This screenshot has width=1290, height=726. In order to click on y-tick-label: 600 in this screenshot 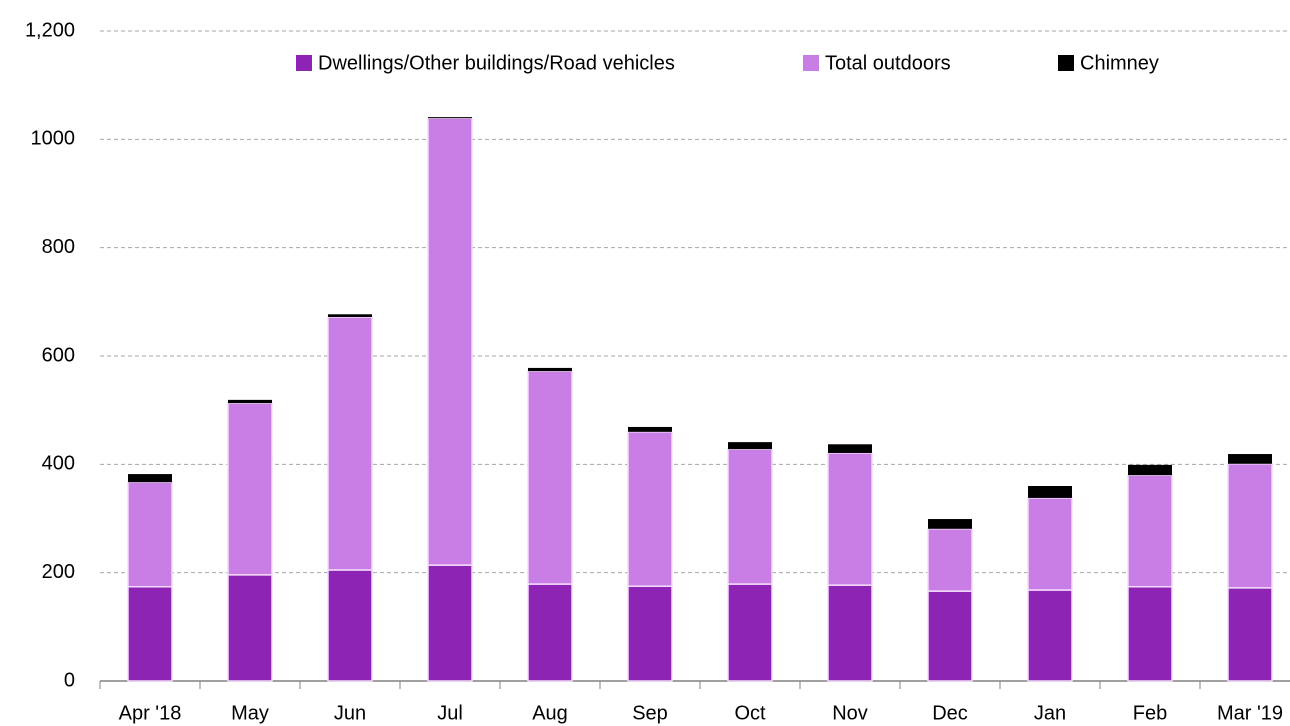, I will do `click(58, 355)`.